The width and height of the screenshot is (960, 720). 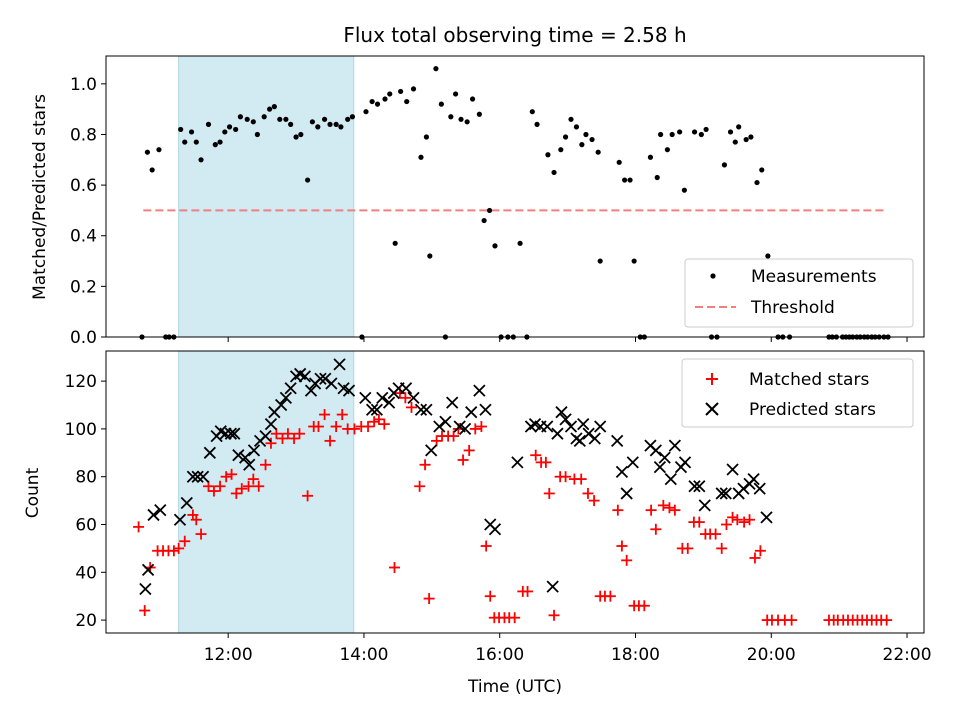 What do you see at coordinates (799, 293) in the screenshot?
I see `top-legend-box` at bounding box center [799, 293].